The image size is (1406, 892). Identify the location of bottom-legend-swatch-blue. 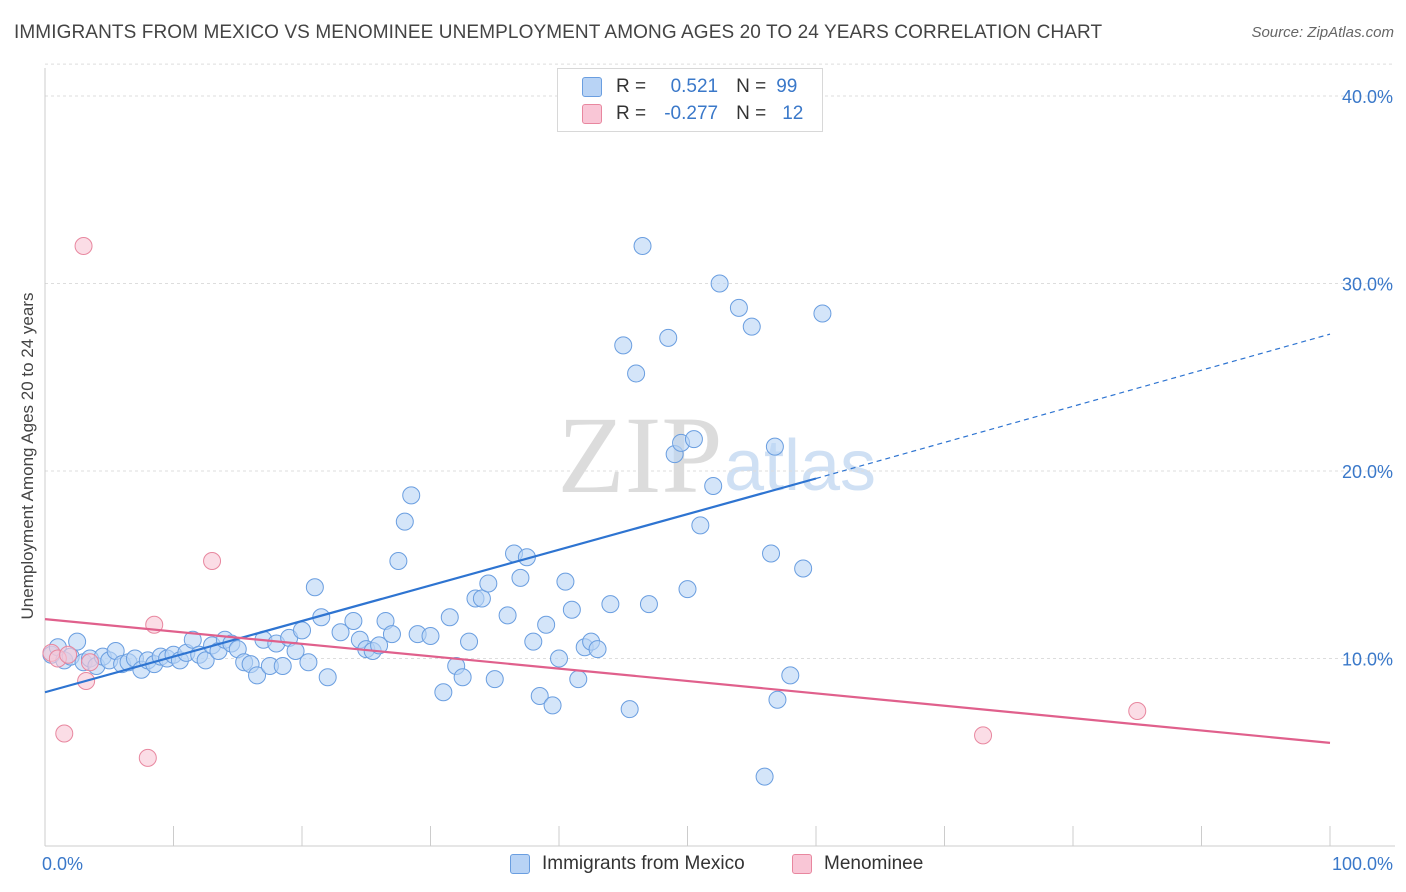
(520, 864).